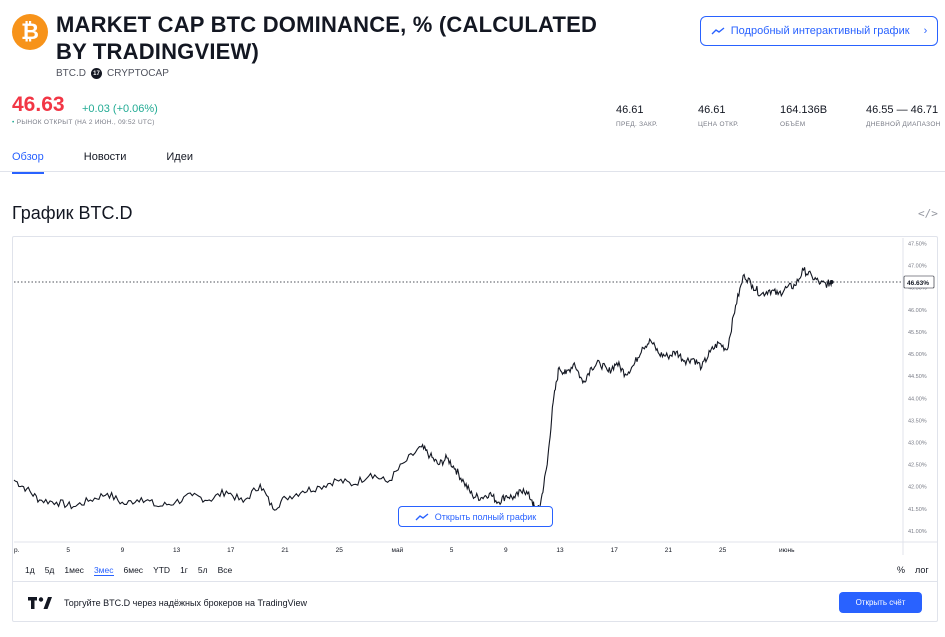  I want to click on range-3m: 3мес, so click(103, 570).